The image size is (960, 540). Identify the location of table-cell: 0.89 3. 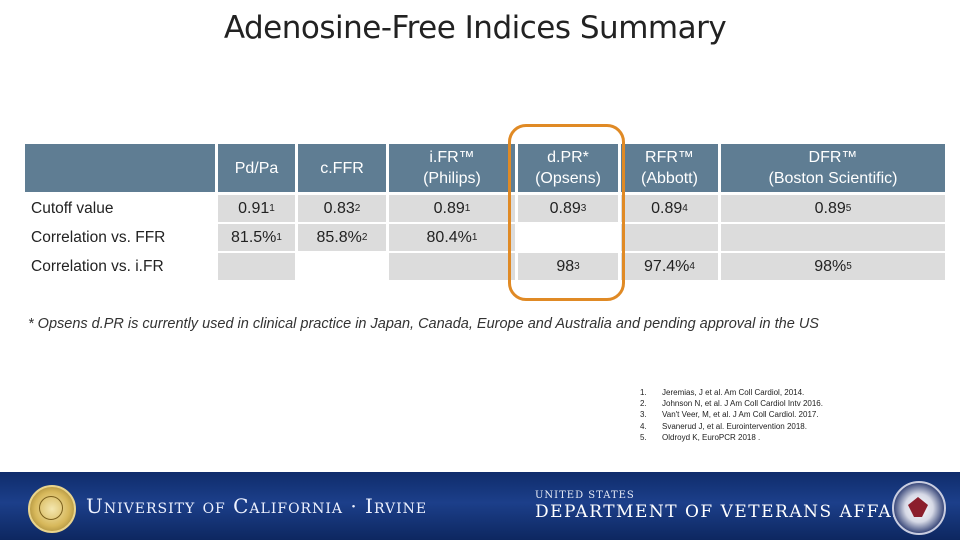
(568, 208).